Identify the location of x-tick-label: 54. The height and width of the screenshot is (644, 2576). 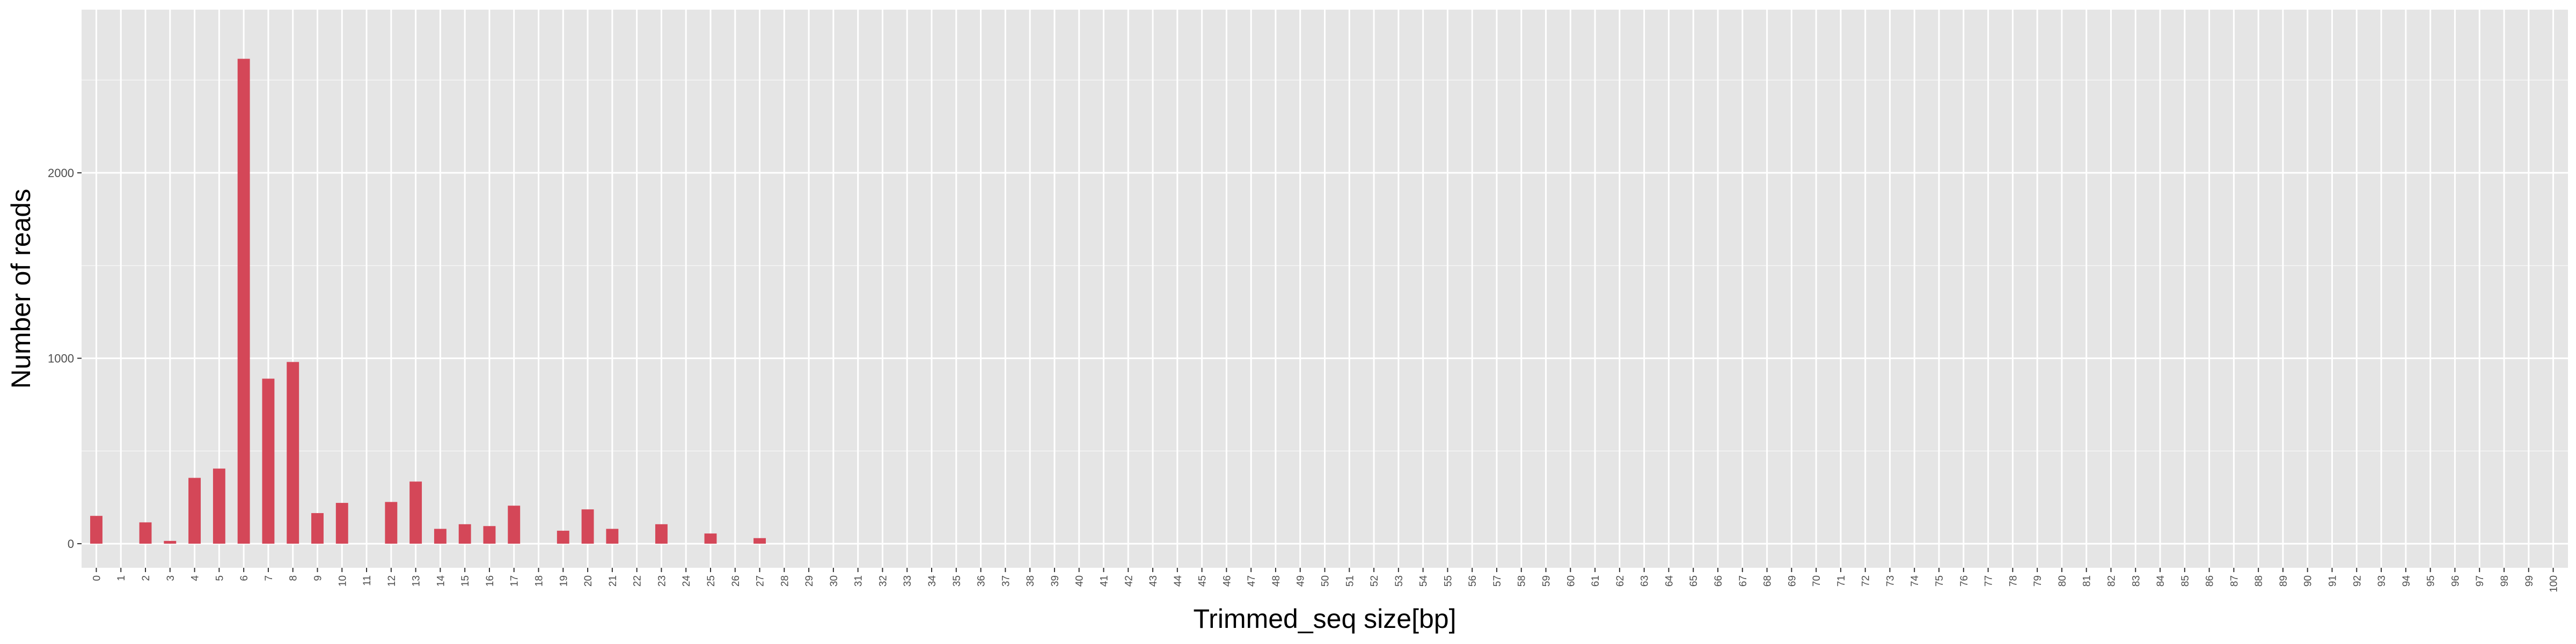
(1424, 581).